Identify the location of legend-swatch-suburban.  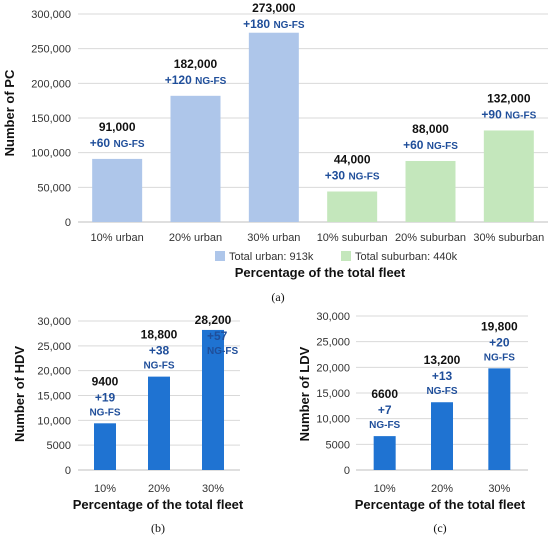
(346, 256).